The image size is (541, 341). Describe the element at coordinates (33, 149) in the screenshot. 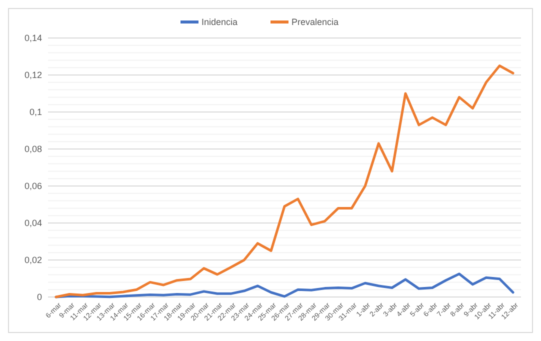

I see `y-tick-label: 0,08` at that location.